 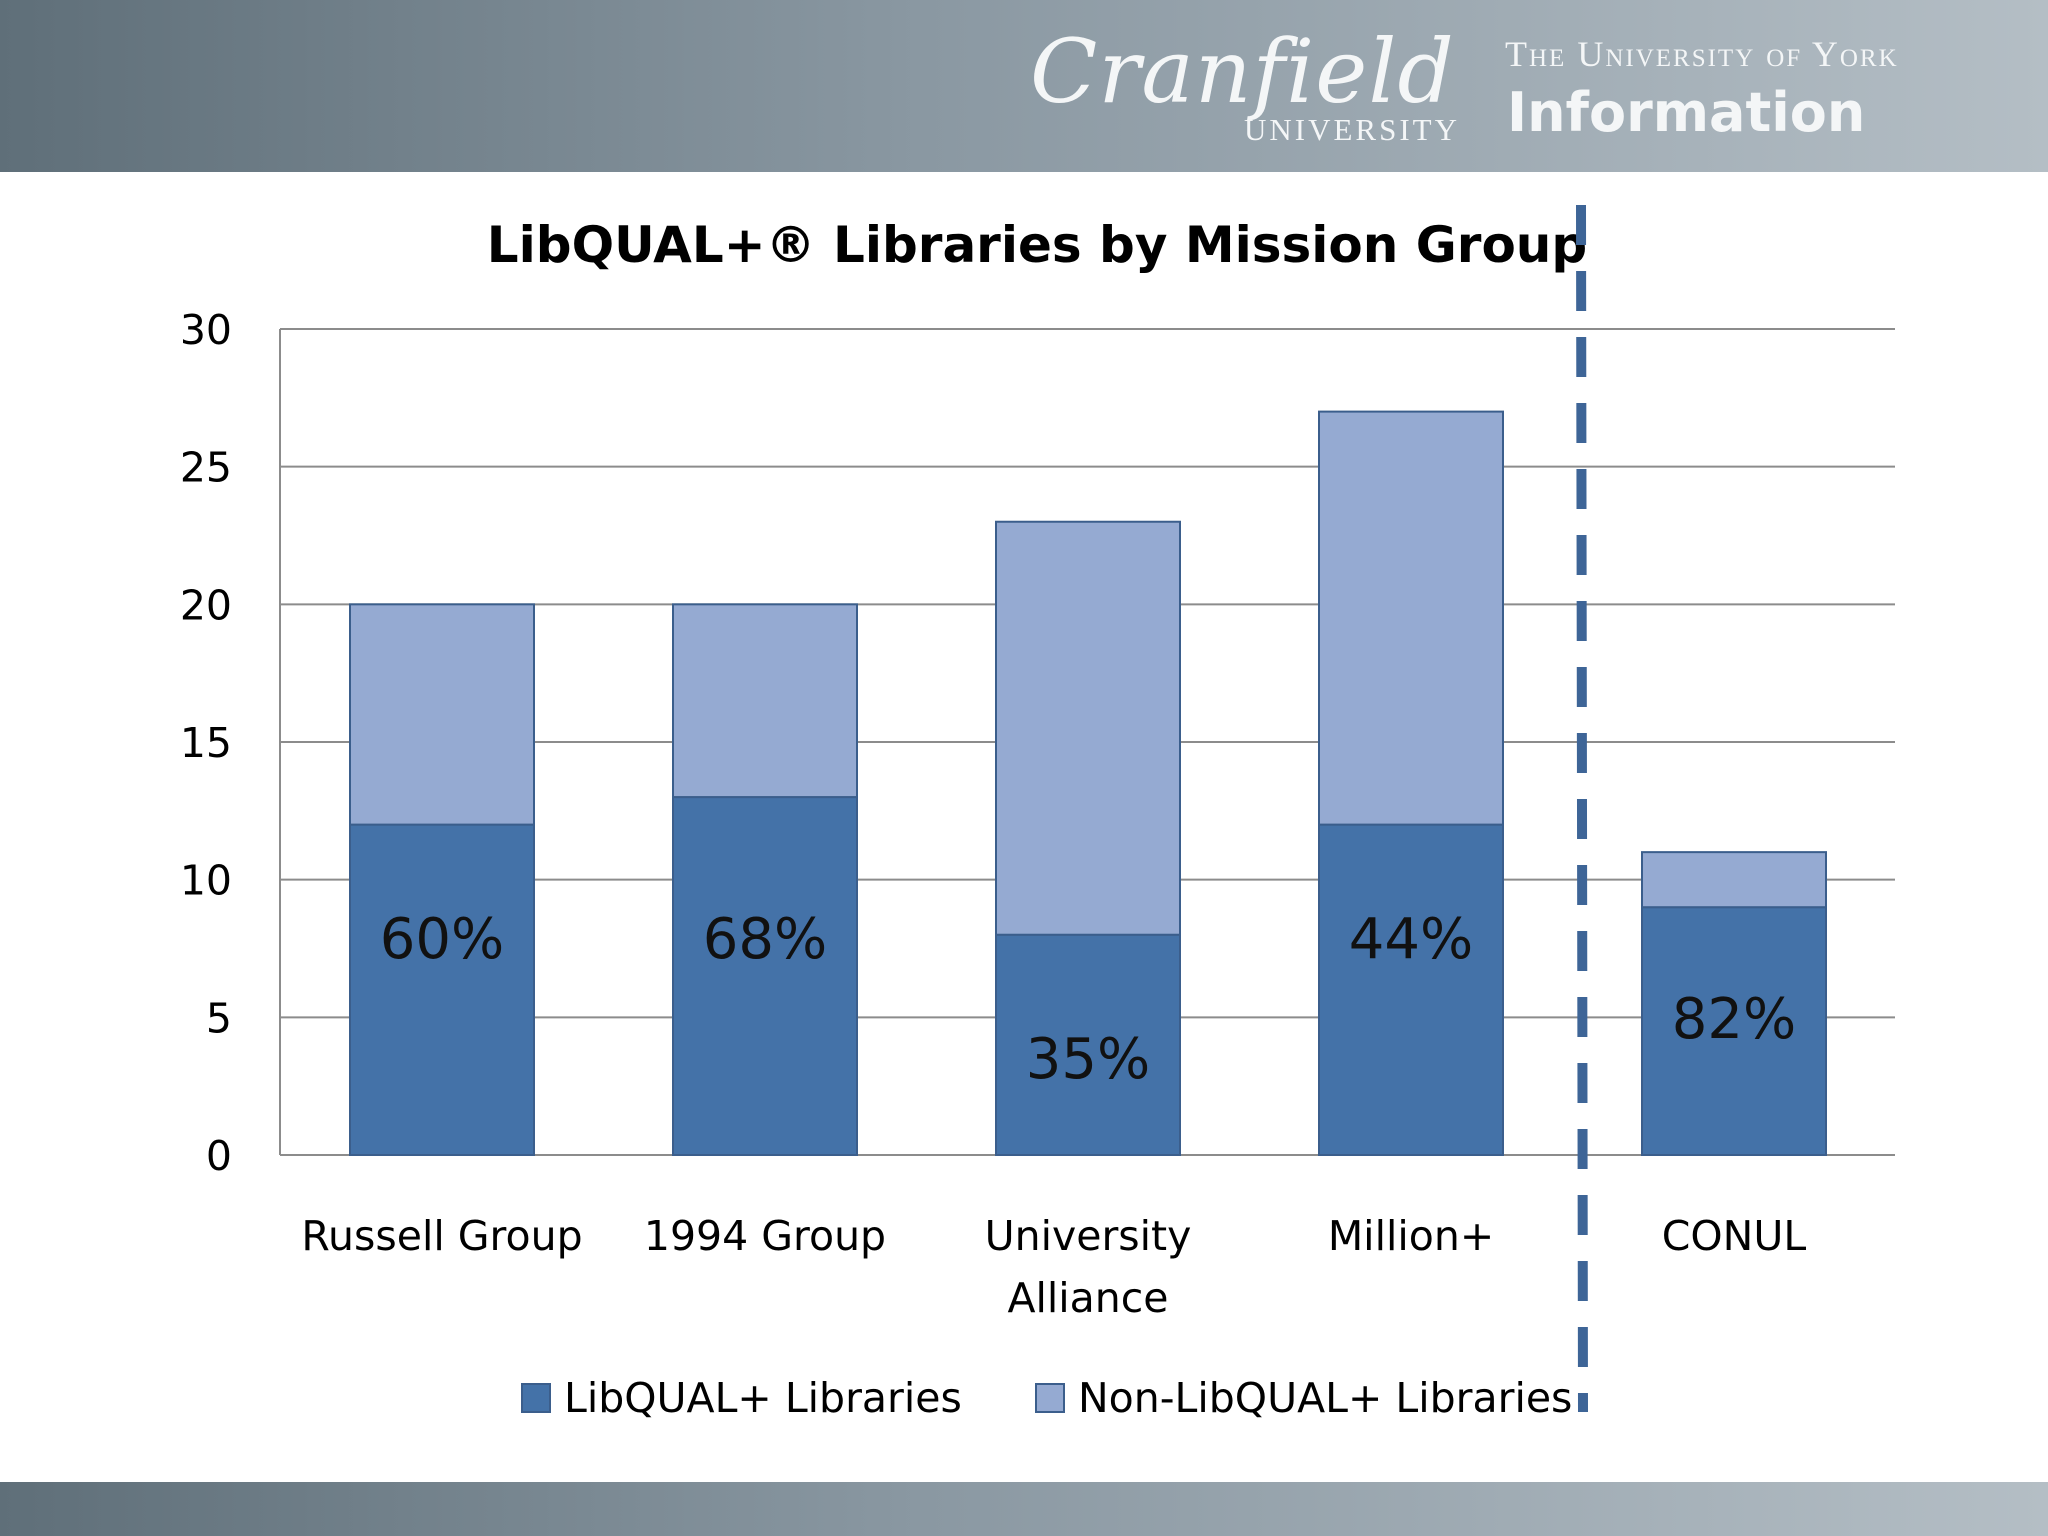 What do you see at coordinates (206, 881) in the screenshot?
I see `y-tick-label: 10` at bounding box center [206, 881].